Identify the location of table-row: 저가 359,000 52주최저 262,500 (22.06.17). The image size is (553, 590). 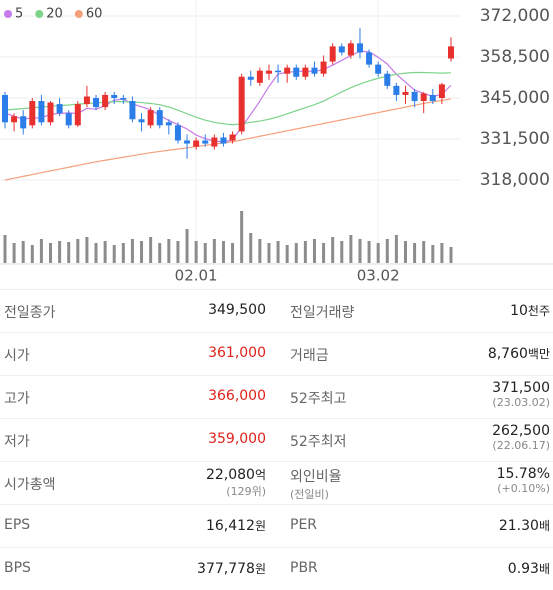
(276, 439).